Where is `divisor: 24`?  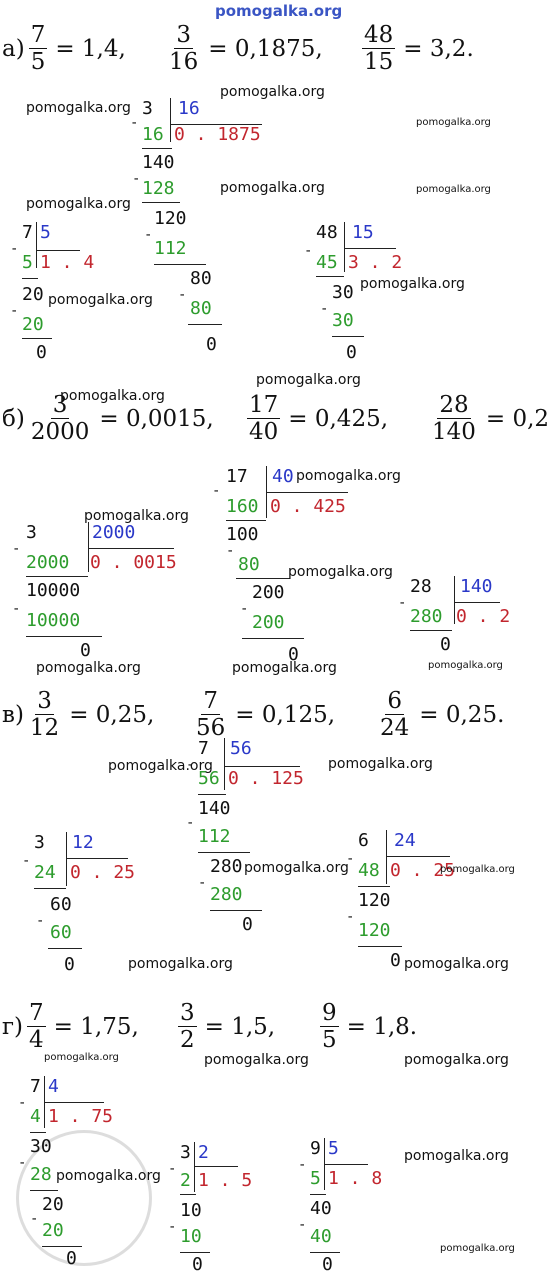
divisor: 24 is located at coordinates (405, 840).